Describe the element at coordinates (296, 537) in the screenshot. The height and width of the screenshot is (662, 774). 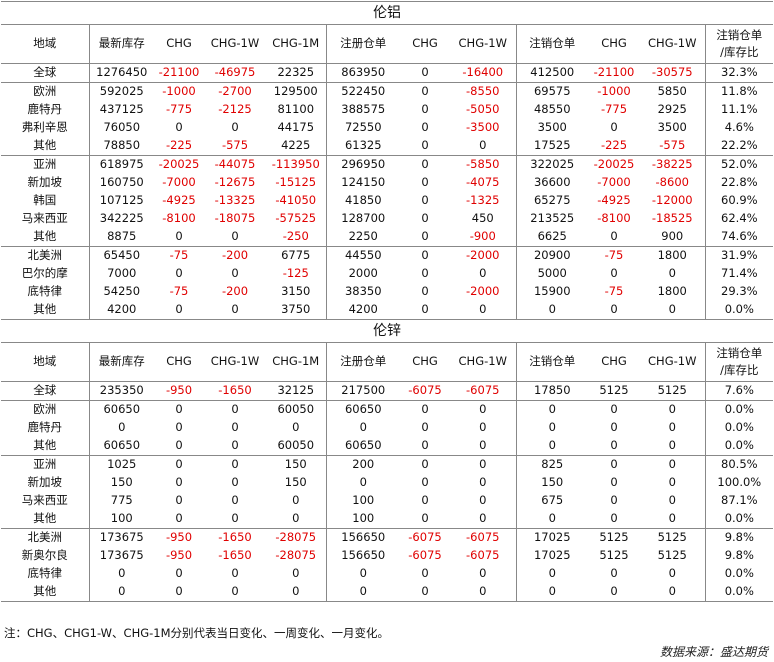
I see `table-cell: -28075` at that location.